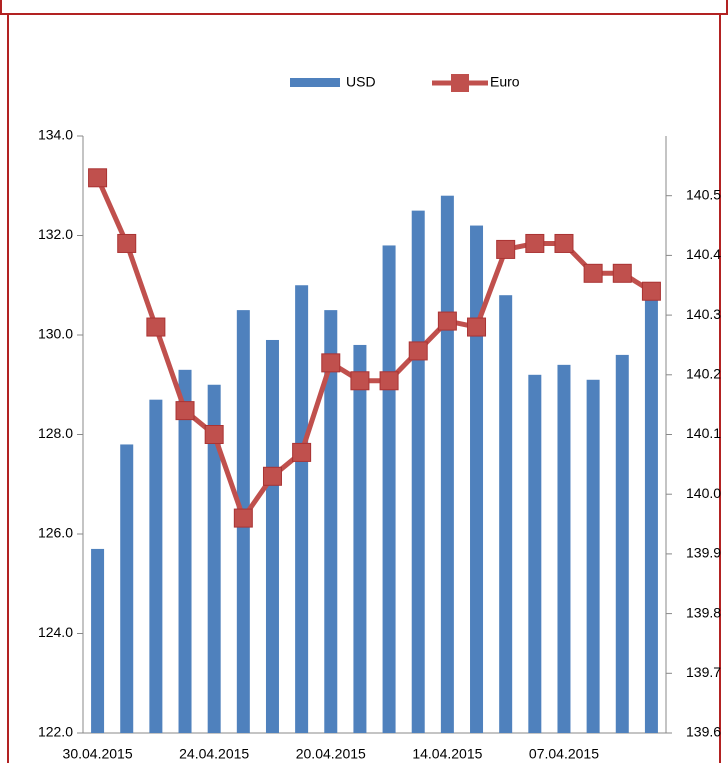  What do you see at coordinates (55, 433) in the screenshot?
I see `y-tick-label: 128.0` at bounding box center [55, 433].